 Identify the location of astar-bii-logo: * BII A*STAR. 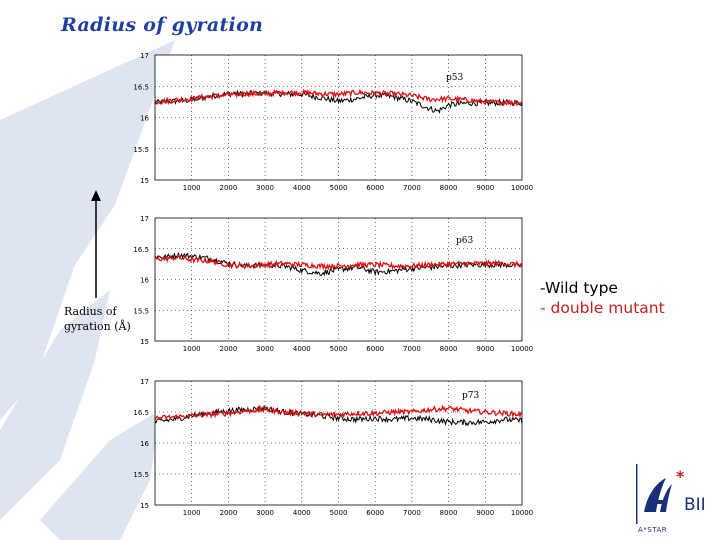
(676, 500).